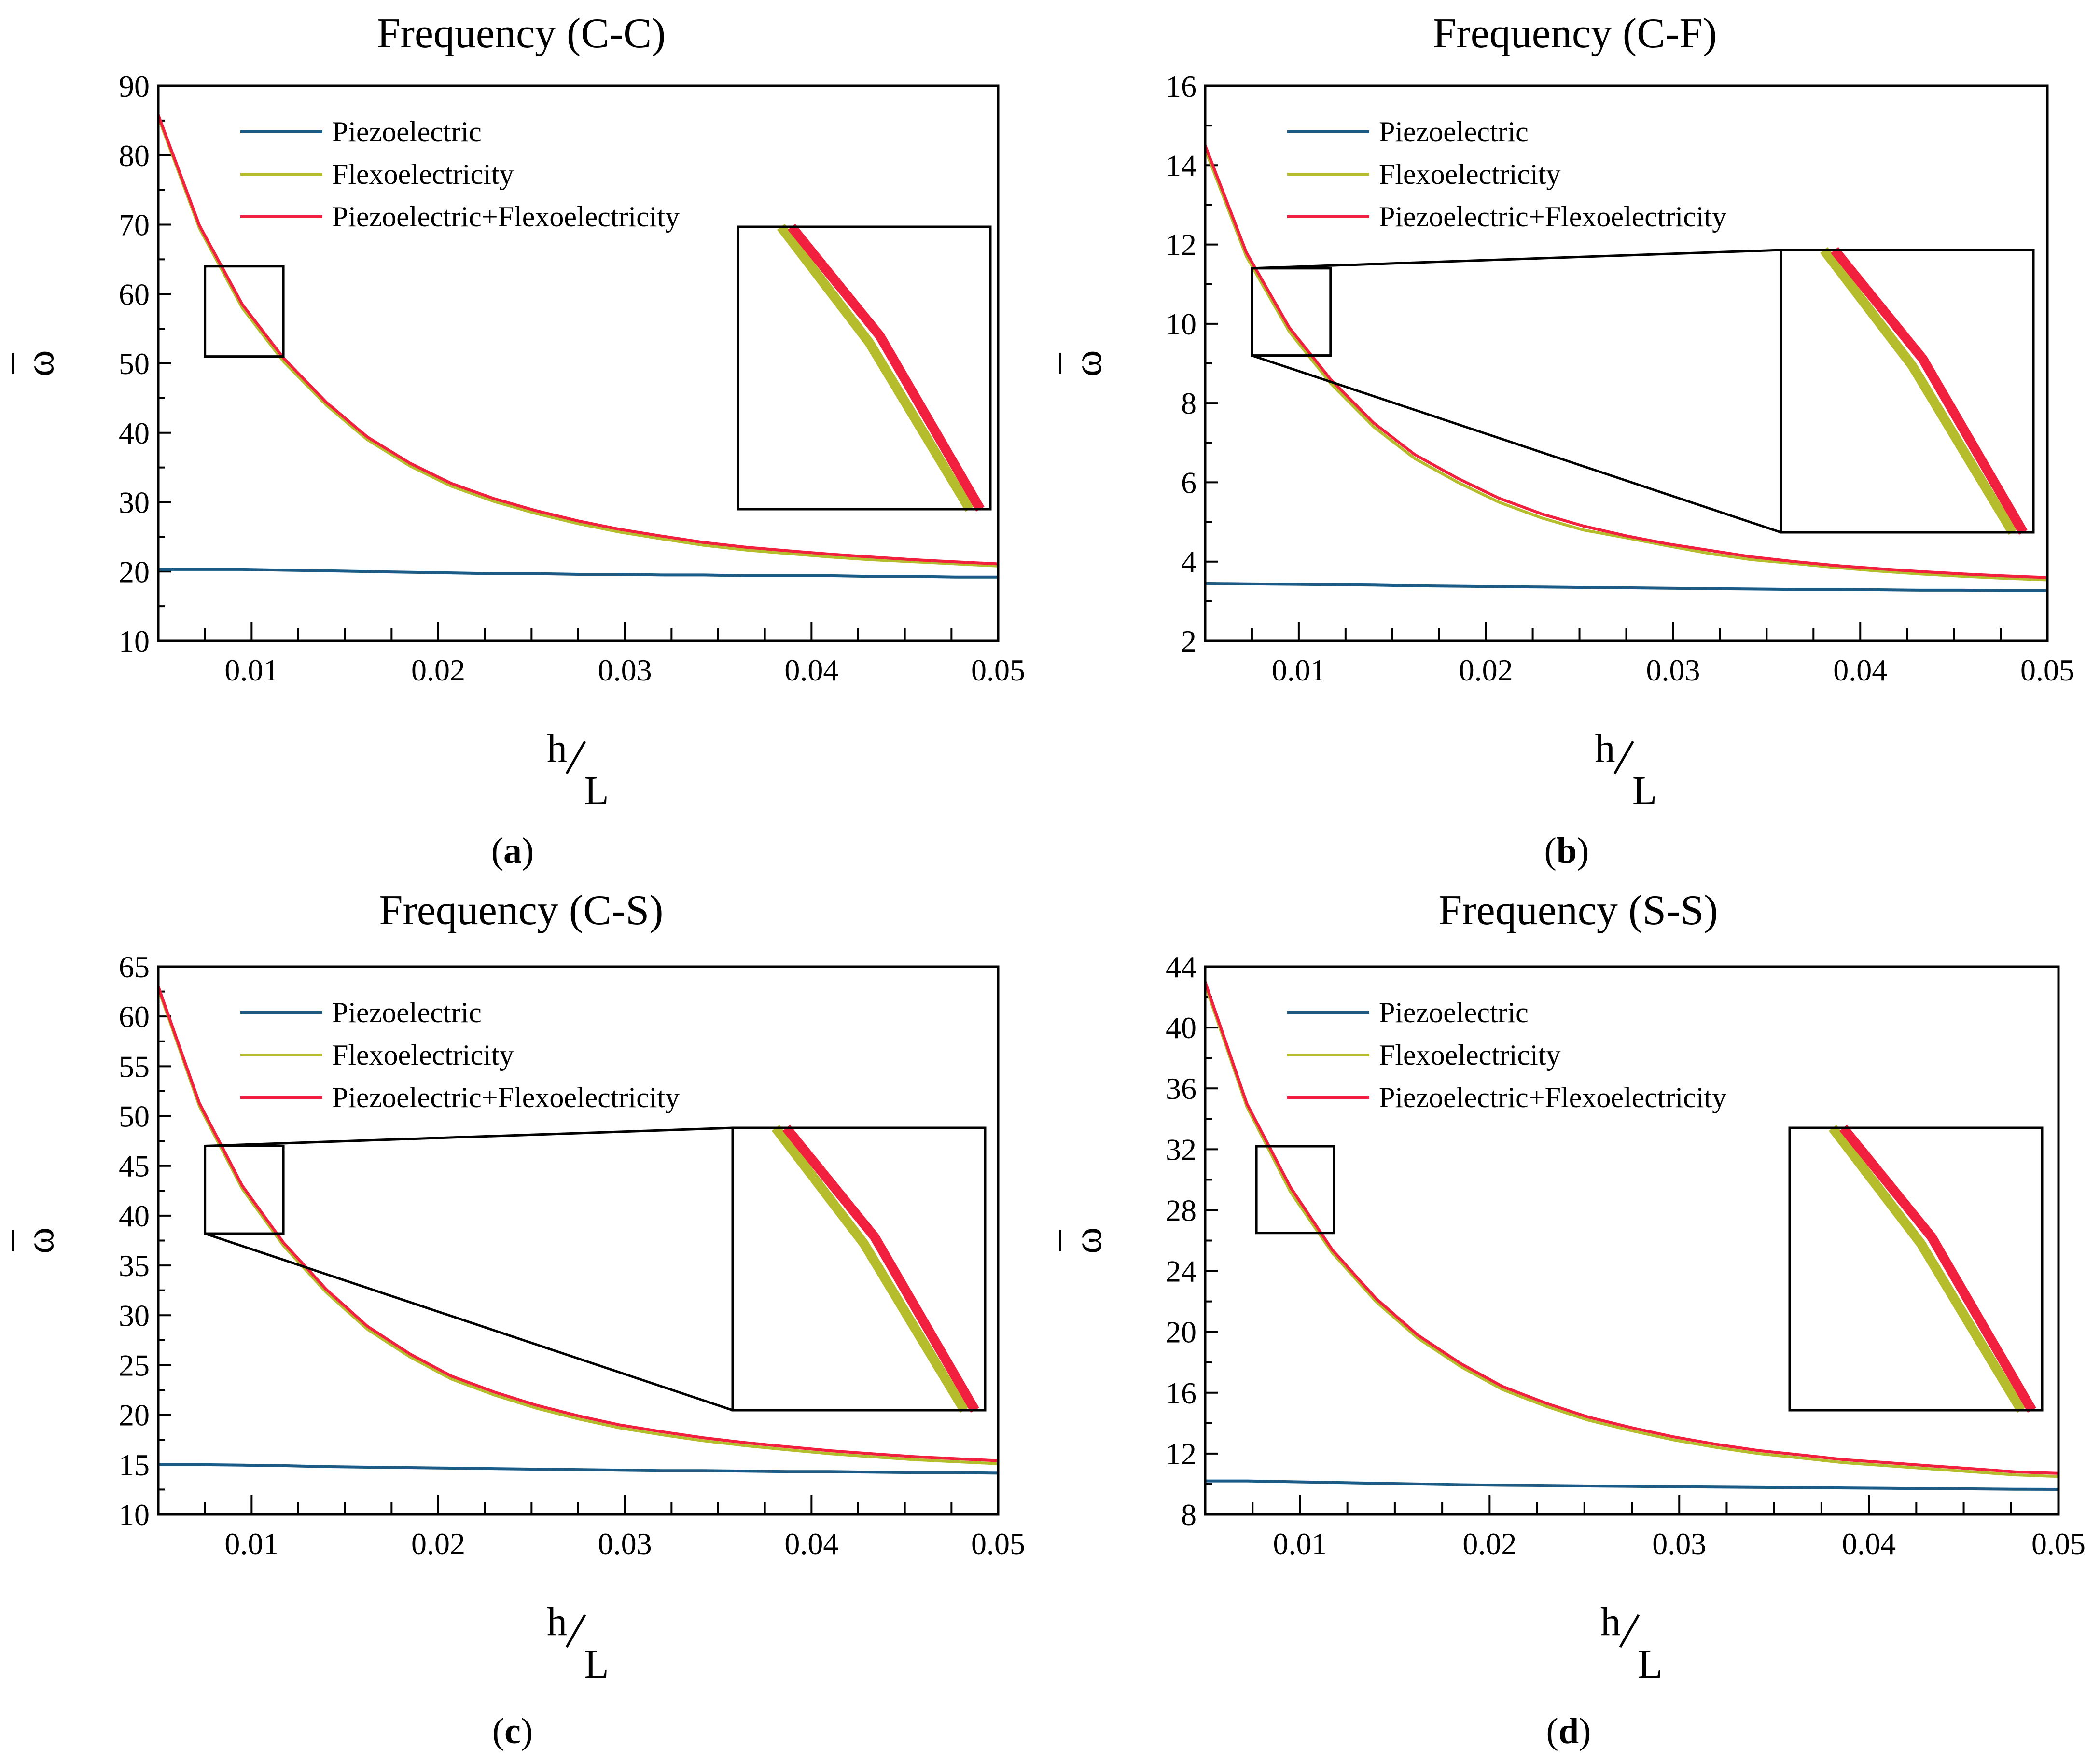 The width and height of the screenshot is (2100, 1763). I want to click on y-tick-label: 28, so click(1181, 1210).